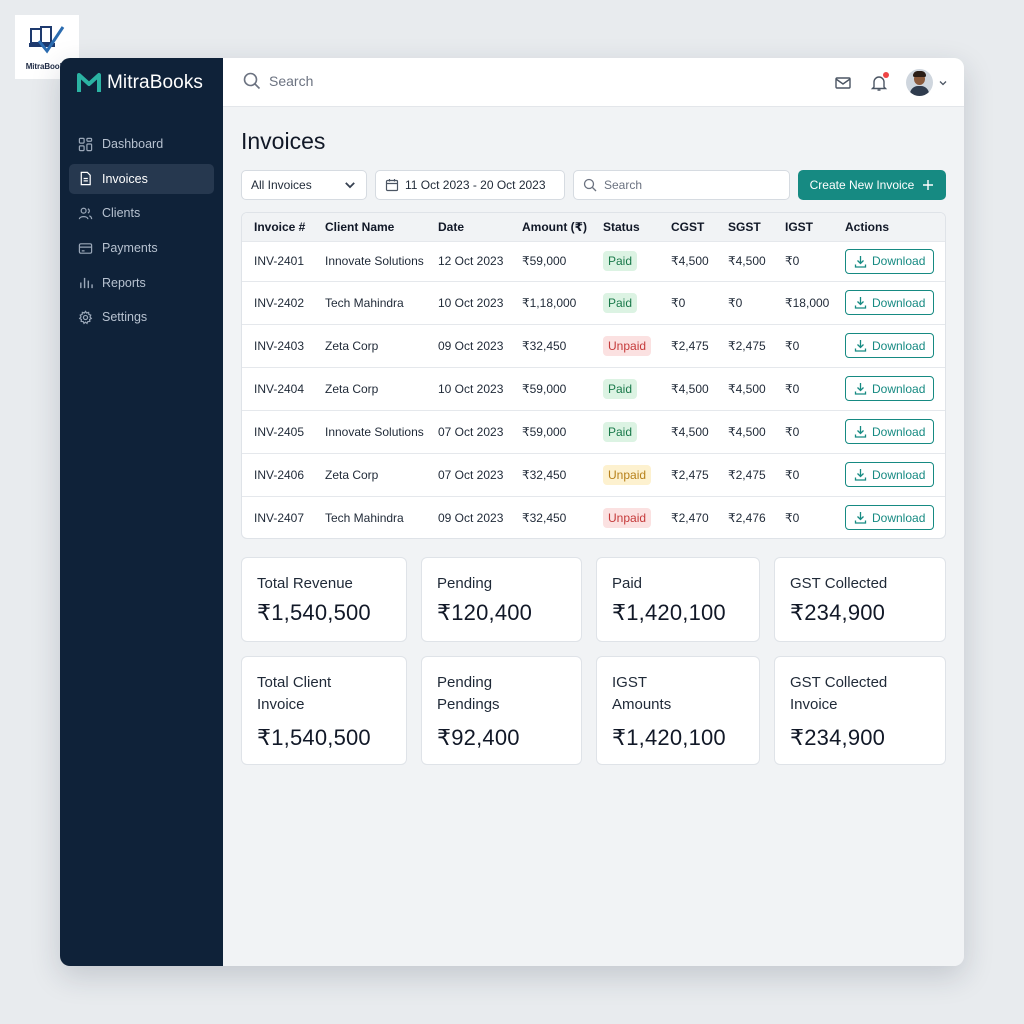  Describe the element at coordinates (279, 261) in the screenshot. I see `cell-invoice: INV-2401` at that location.